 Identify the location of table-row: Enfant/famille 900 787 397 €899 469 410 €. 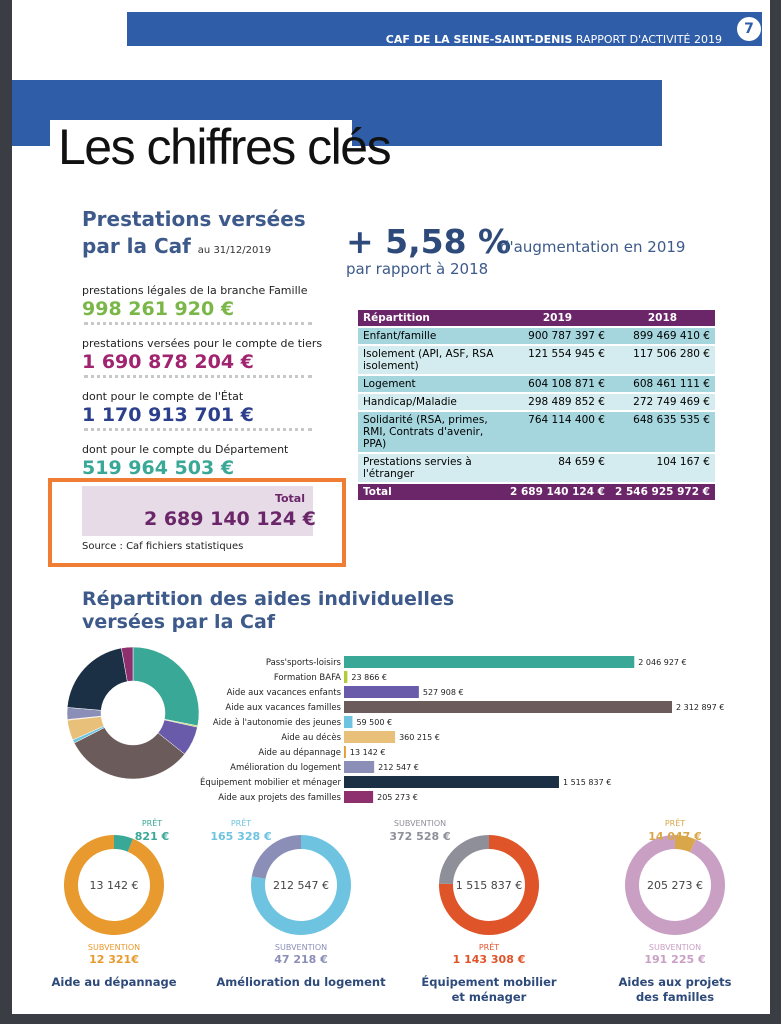
(536, 336).